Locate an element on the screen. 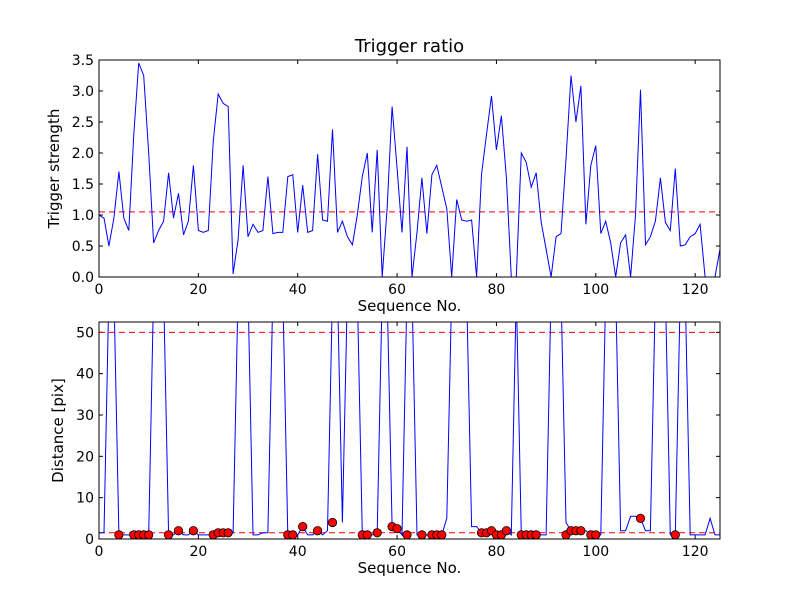 The image size is (800, 600). y-tick-label: 3.5 is located at coordinates (83, 61).